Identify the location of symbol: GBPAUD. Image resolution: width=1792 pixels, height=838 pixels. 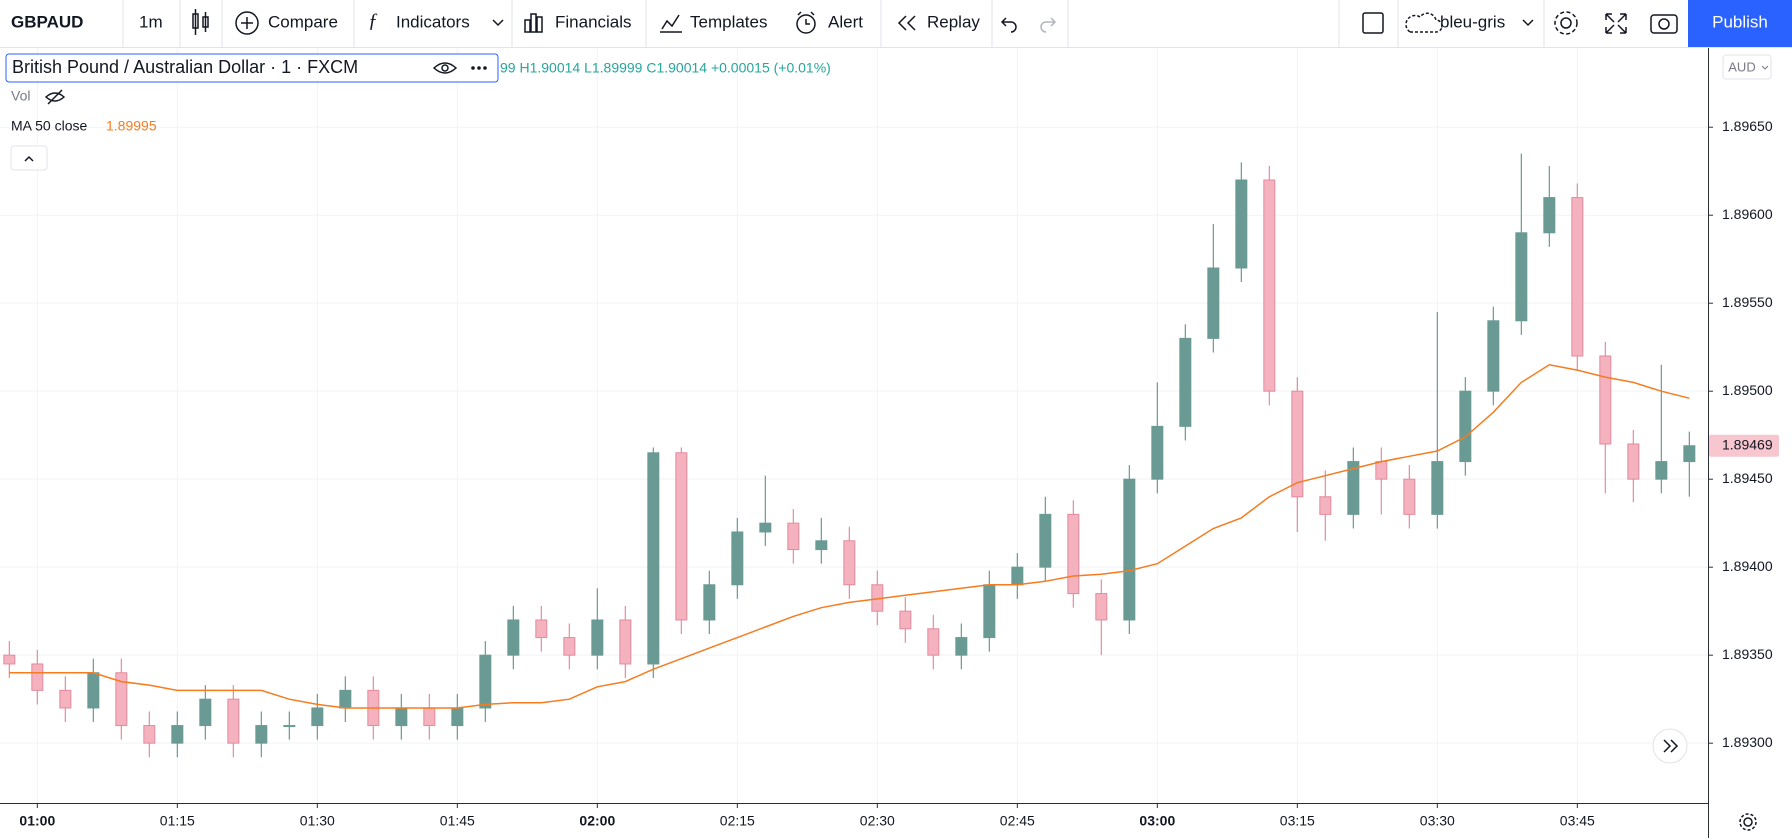
(47, 21).